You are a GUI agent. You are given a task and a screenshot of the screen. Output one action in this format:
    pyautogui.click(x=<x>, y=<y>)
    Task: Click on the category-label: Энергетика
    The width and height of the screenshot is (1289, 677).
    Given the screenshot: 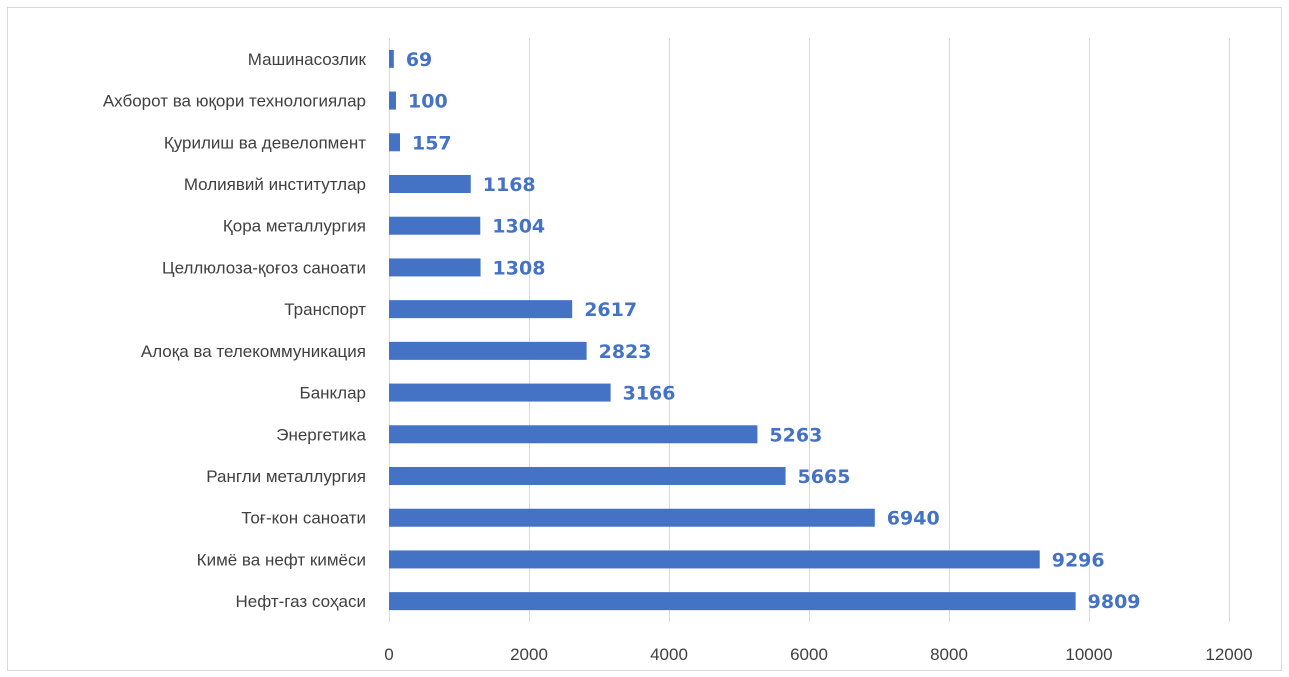 What is the action you would take?
    pyautogui.click(x=321, y=434)
    